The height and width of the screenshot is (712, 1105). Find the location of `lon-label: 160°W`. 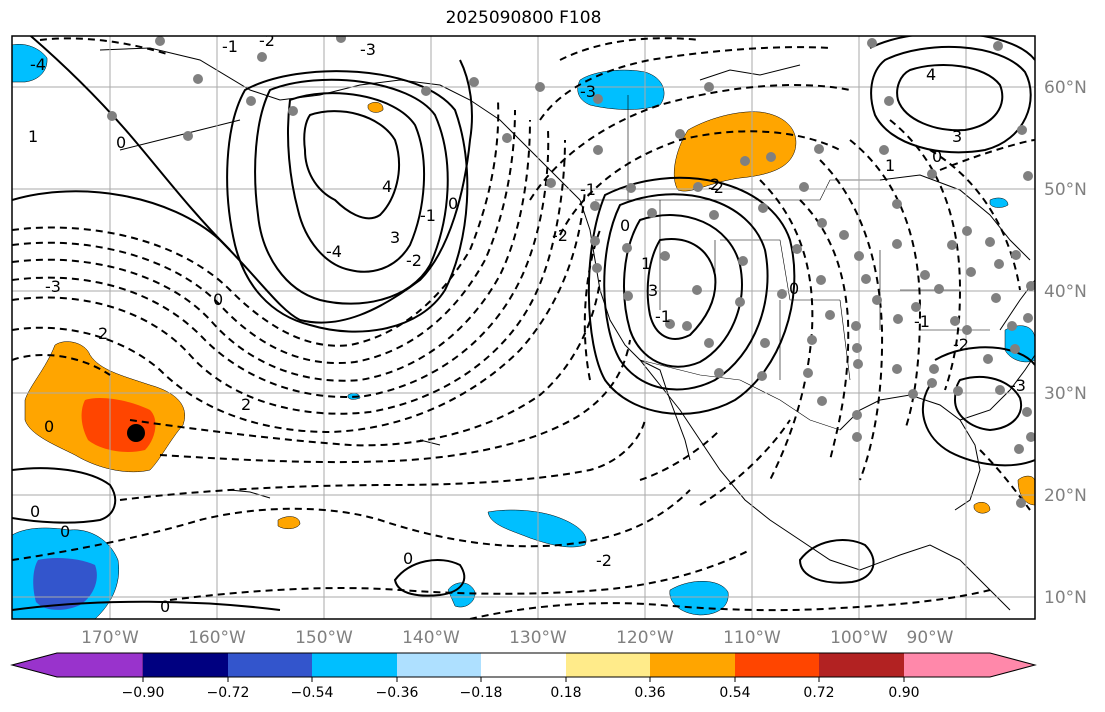

lon-label: 160°W is located at coordinates (217, 638).